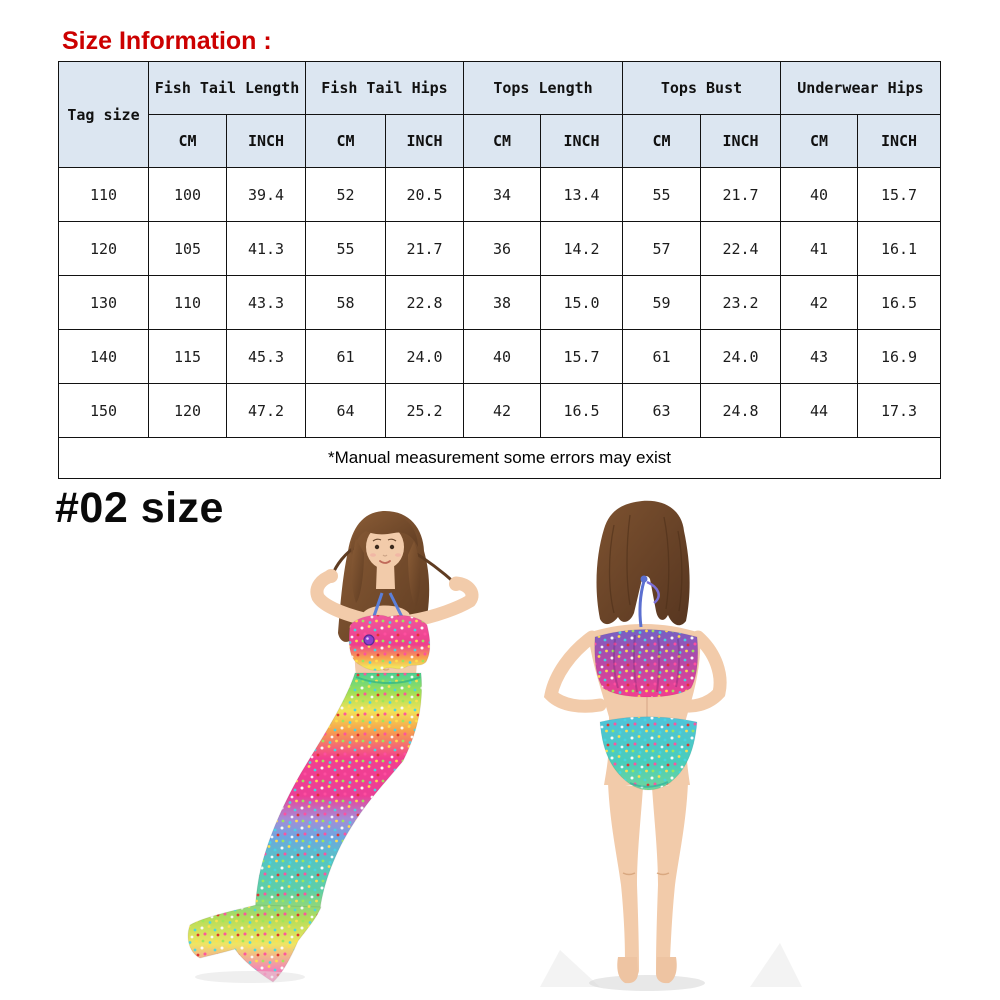 The image size is (1000, 1000). What do you see at coordinates (700, 671) in the screenshot?
I see `right-arm` at bounding box center [700, 671].